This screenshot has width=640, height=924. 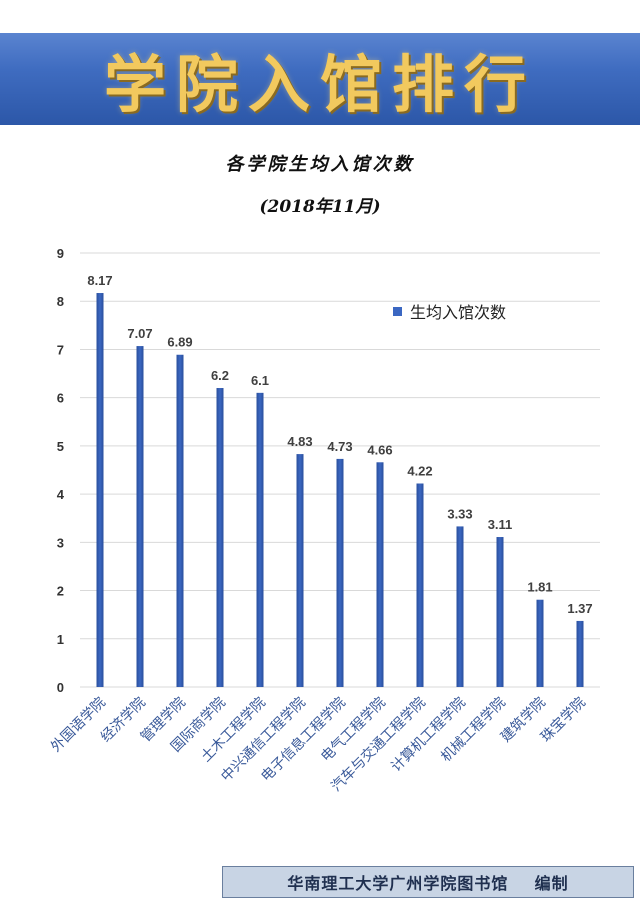 What do you see at coordinates (61, 494) in the screenshot?
I see `y-tick-label: 4` at bounding box center [61, 494].